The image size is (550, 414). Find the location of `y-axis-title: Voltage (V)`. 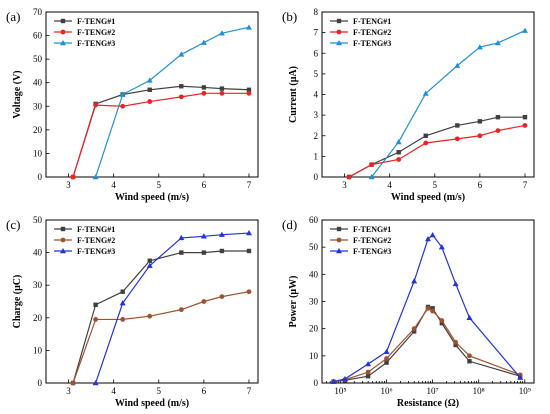

y-axis-title: Voltage (V) is located at coordinates (17, 94).